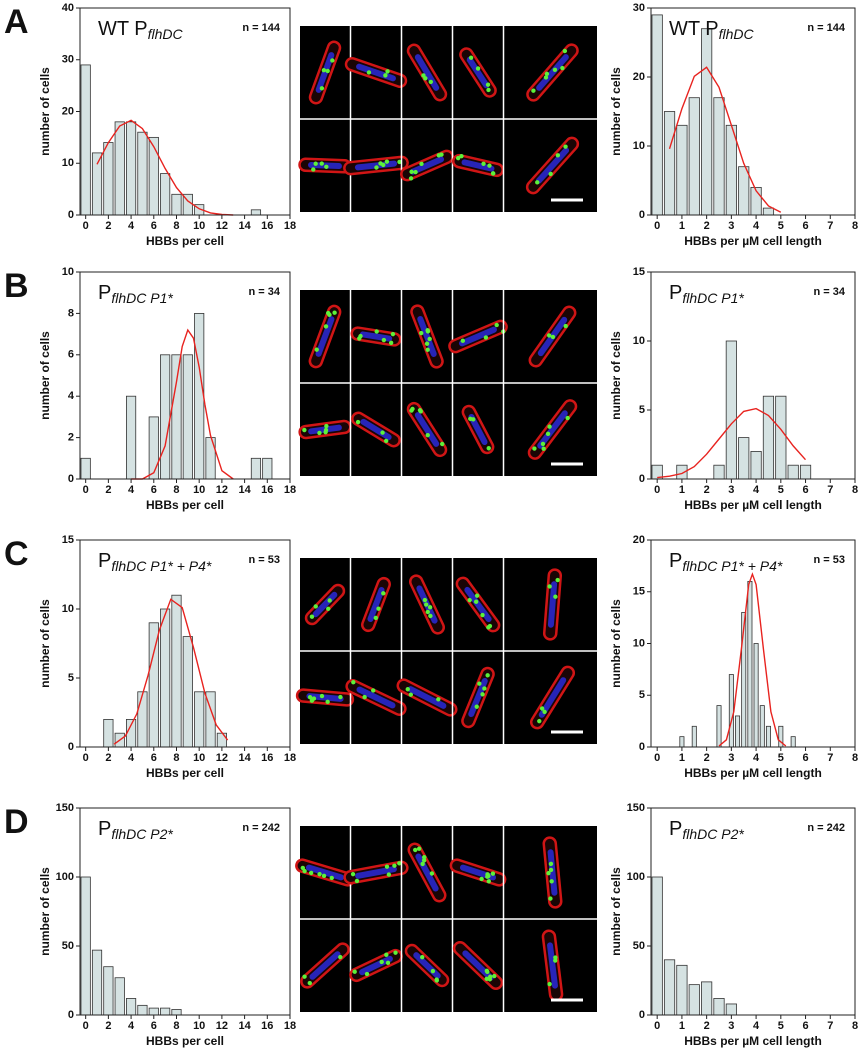 This screenshot has height=1050, width=860. What do you see at coordinates (185, 241) in the screenshot?
I see `x-axis-title: HBBs per cell` at bounding box center [185, 241].